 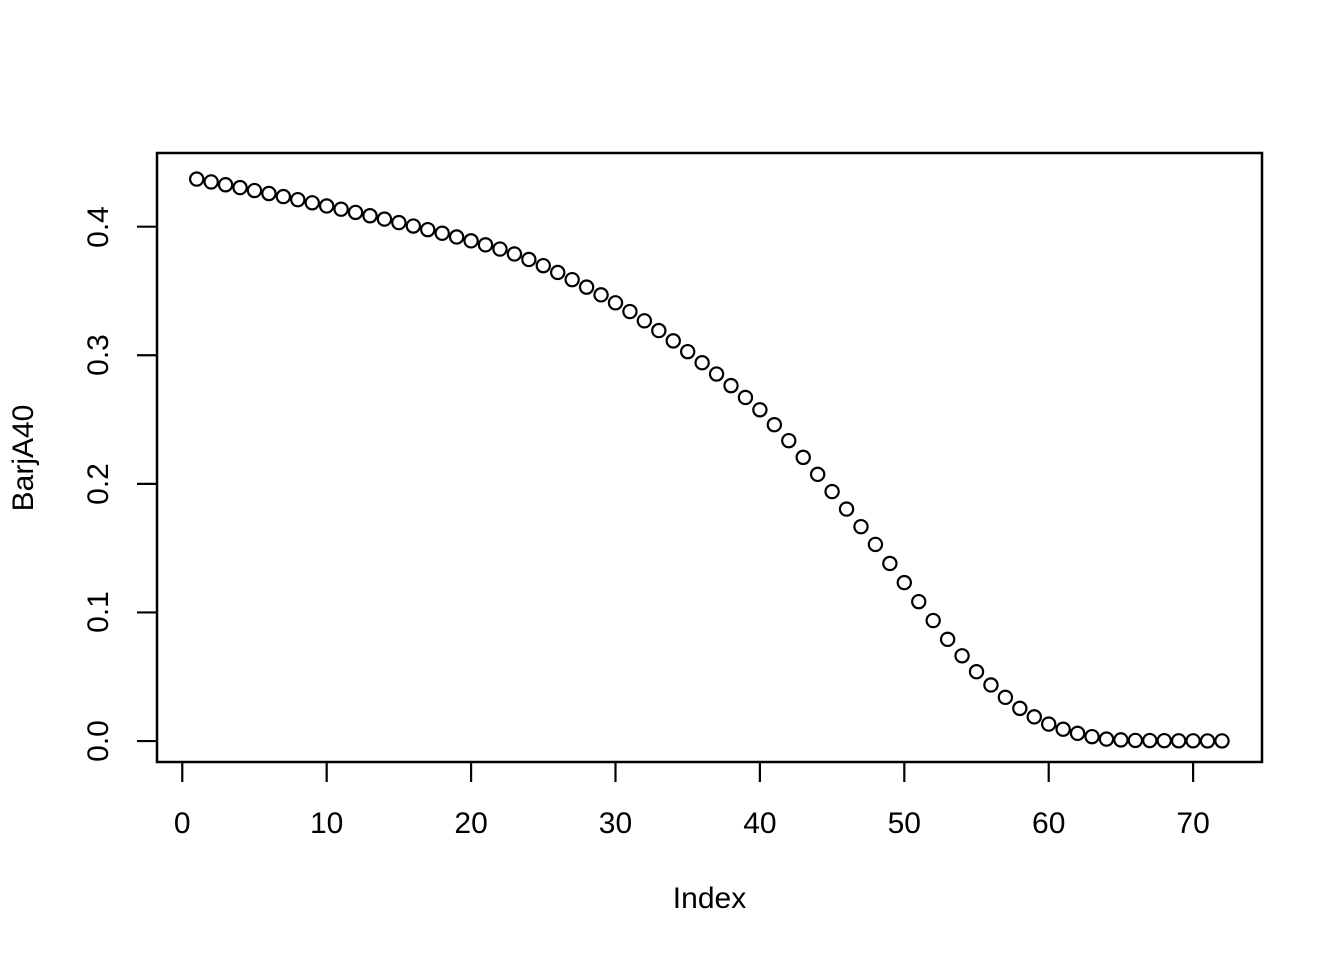 I want to click on y-tick-label: 0.3, so click(x=98, y=355).